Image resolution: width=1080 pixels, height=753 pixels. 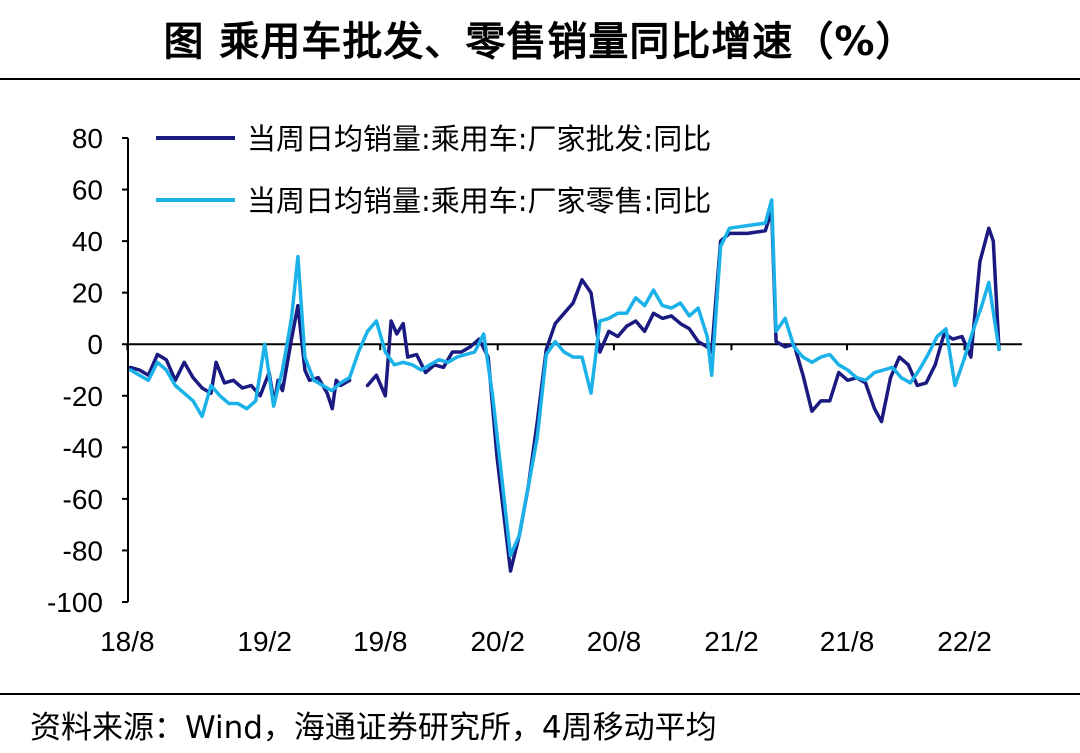 What do you see at coordinates (87, 293) in the screenshot?
I see `y-tick-label: 20` at bounding box center [87, 293].